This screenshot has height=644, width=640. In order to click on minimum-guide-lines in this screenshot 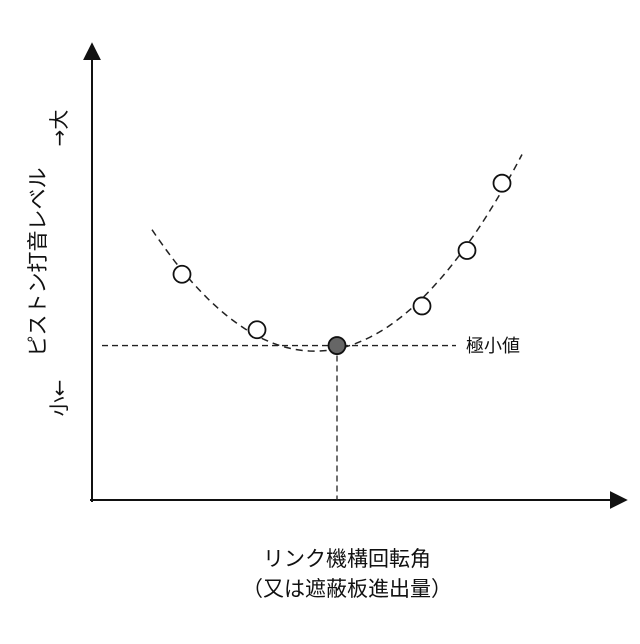, I will do `click(279, 423)`.